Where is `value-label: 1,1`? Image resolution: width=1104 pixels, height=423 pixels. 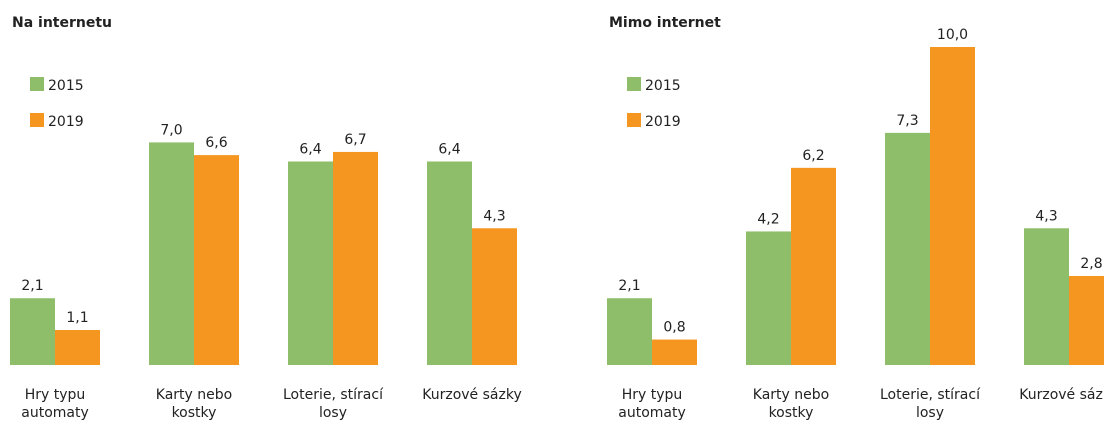 value-label: 1,1 is located at coordinates (77, 318).